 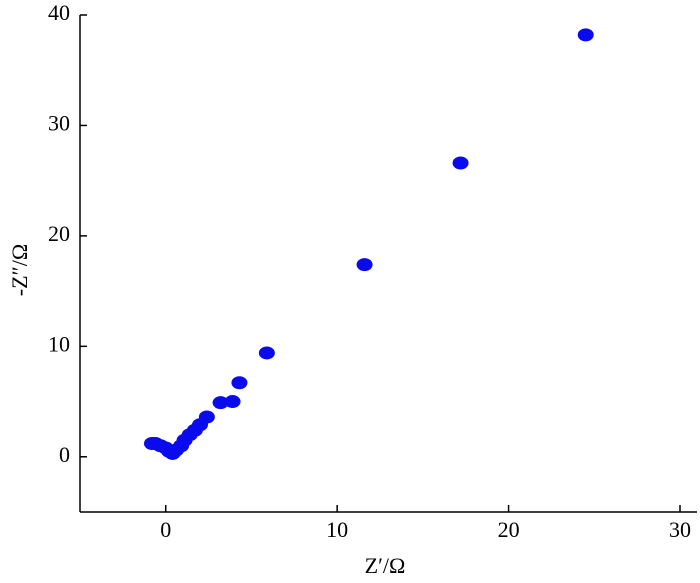 What do you see at coordinates (165, 529) in the screenshot?
I see `x-tick-label: 0` at bounding box center [165, 529].